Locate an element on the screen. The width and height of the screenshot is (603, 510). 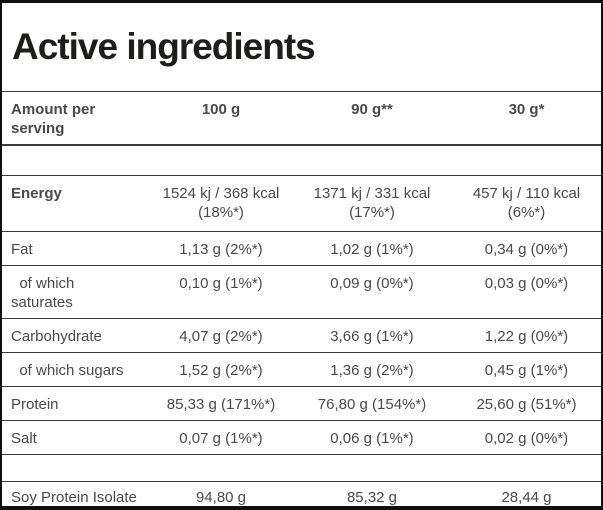
row-value-100g: 1,52 g (2%*) is located at coordinates (221, 370).